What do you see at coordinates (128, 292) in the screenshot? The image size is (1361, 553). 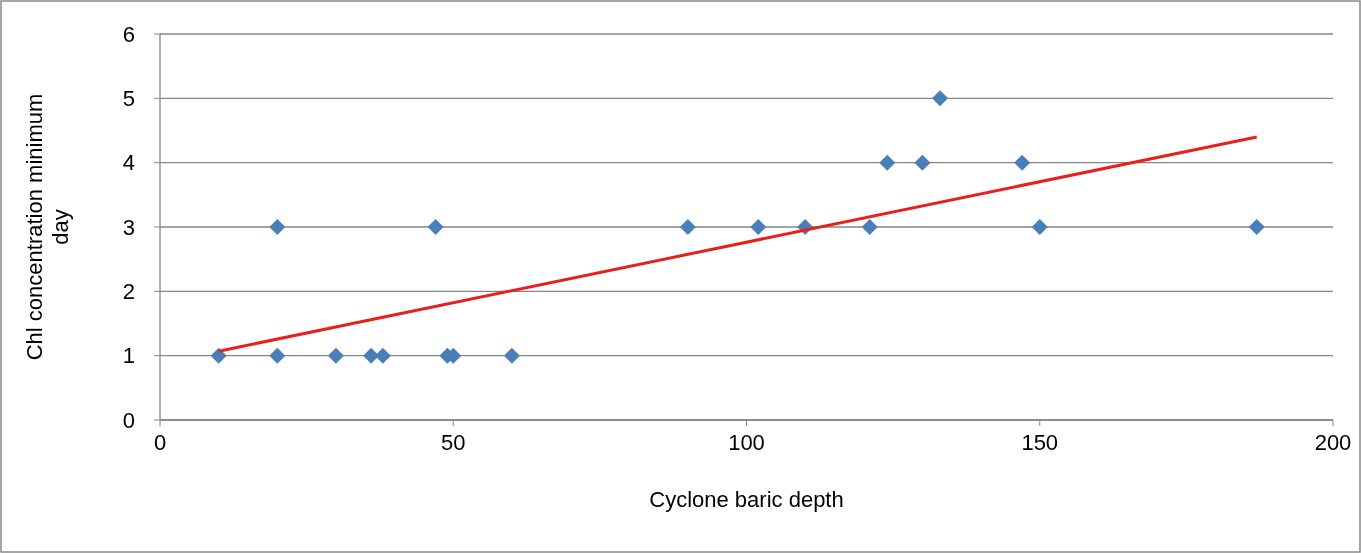 I see `y-tick-label: 2` at bounding box center [128, 292].